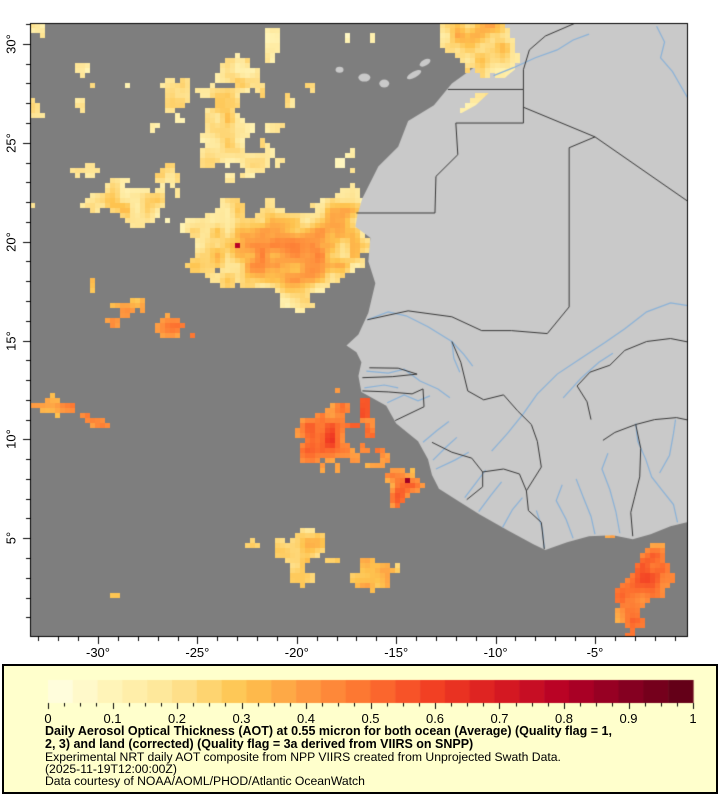  Describe the element at coordinates (11, 340) in the screenshot. I see `y-tick-label: 15°` at that location.